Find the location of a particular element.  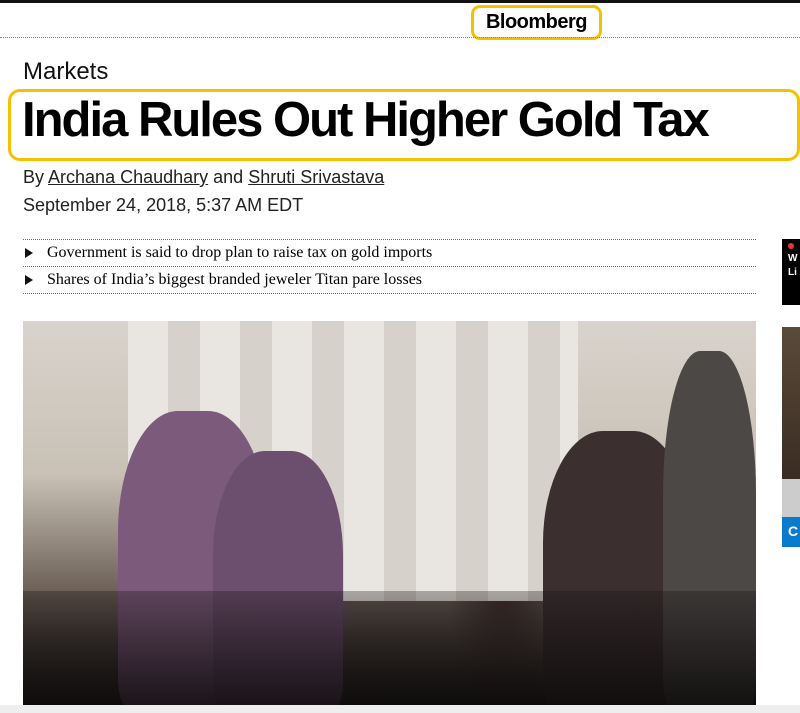

logo-link: Bloomberg is located at coordinates (536, 22).